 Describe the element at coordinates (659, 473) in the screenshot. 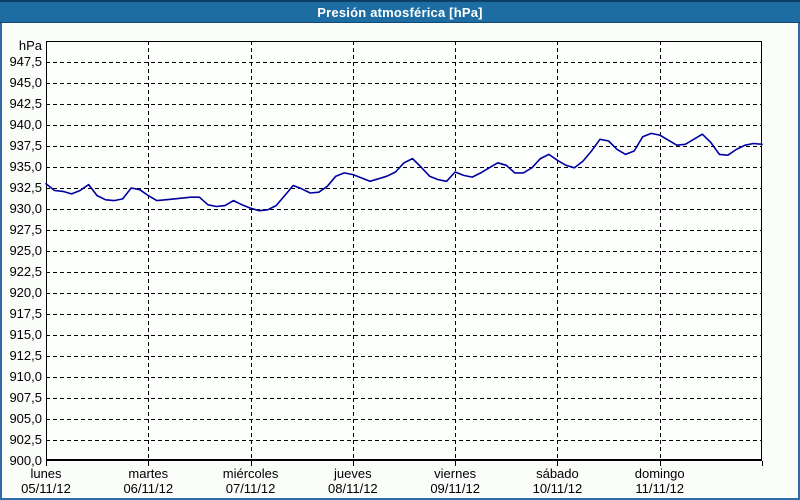

I see `x-day-name: domingo` at that location.